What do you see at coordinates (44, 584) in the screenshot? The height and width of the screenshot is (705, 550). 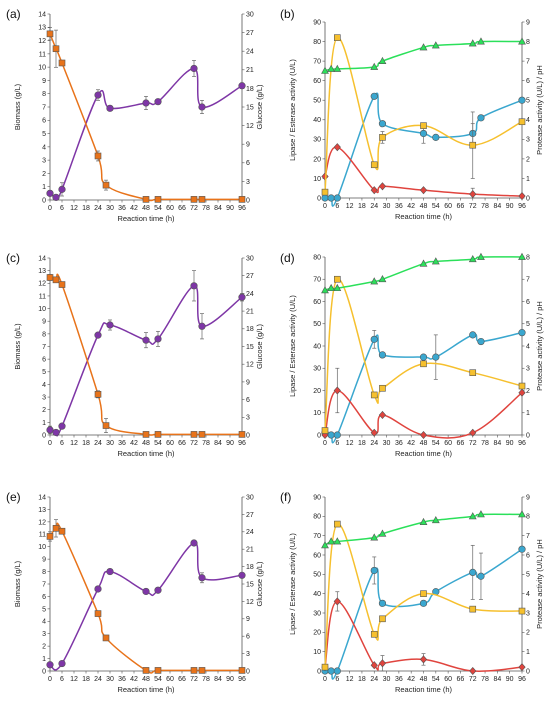 I see `y-tick-label: 7` at bounding box center [44, 584].